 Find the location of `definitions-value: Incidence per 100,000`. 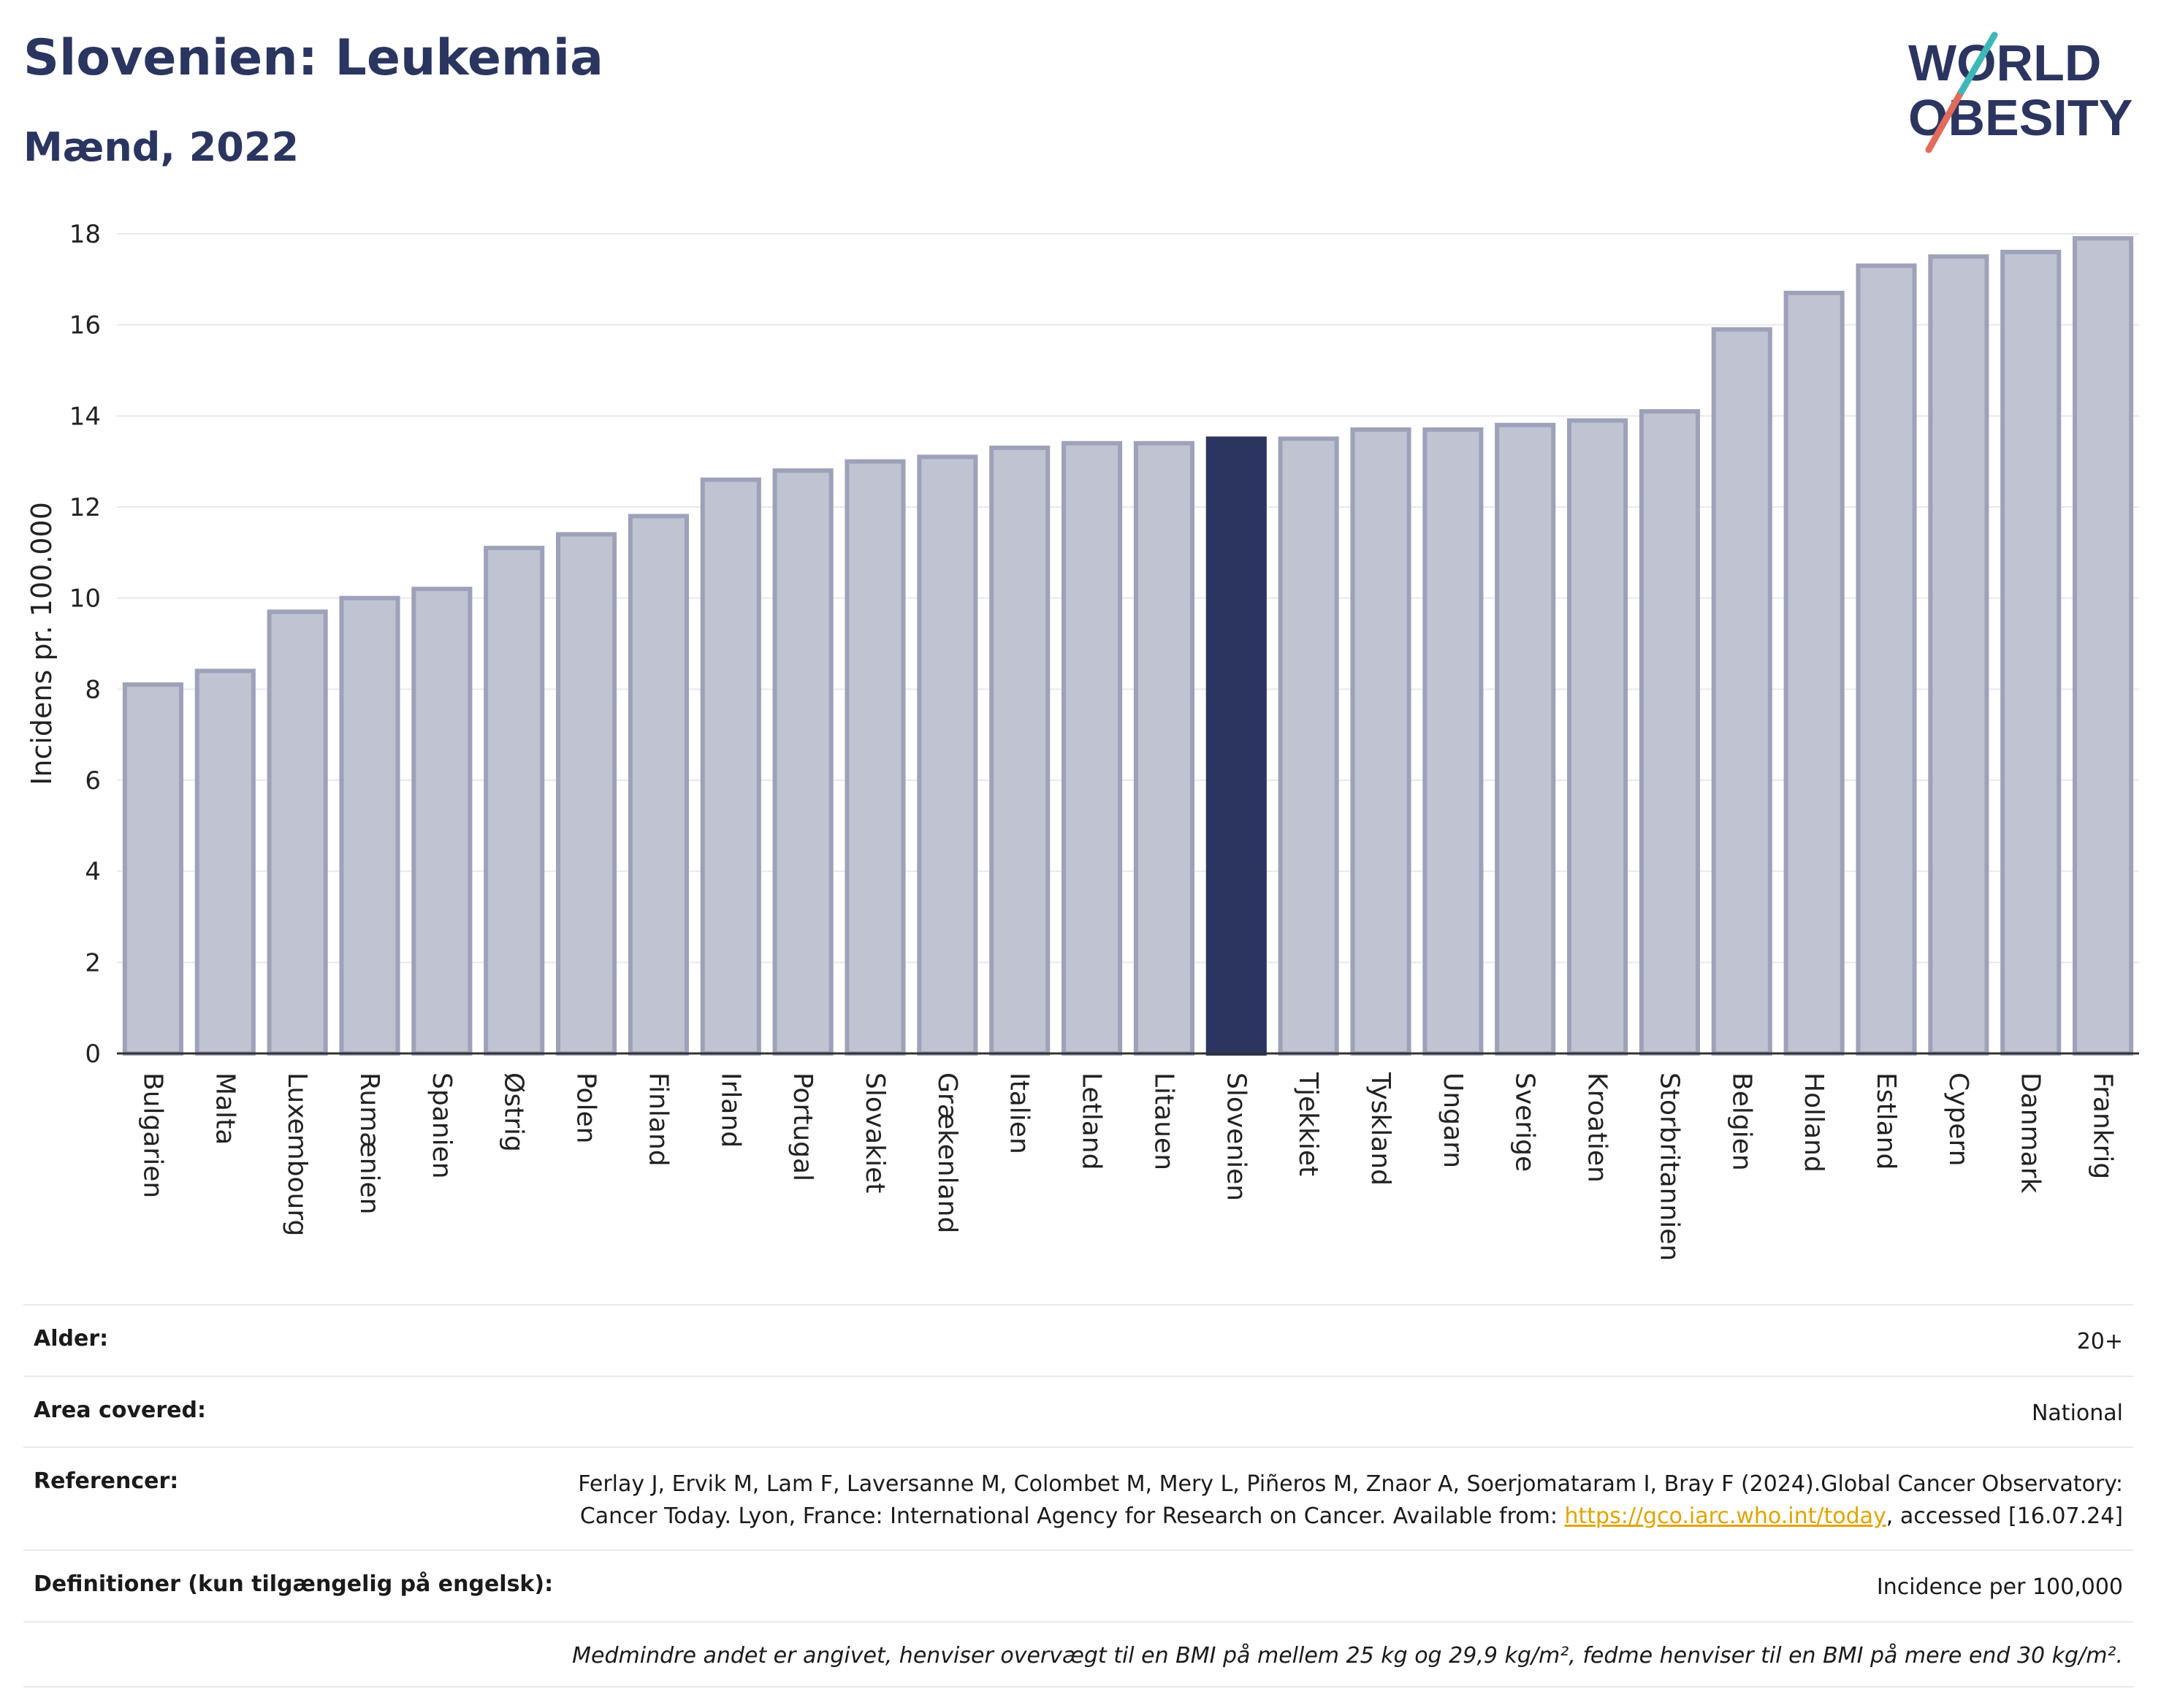

definitions-value: Incidence per 100,000 is located at coordinates (2000, 1587).